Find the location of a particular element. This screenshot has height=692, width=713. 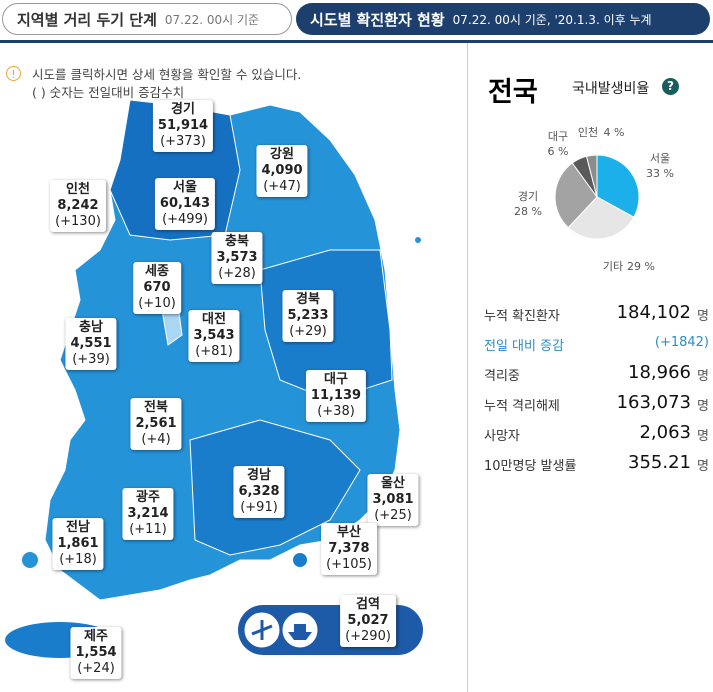

panel-title: 전국 is located at coordinates (513, 92).